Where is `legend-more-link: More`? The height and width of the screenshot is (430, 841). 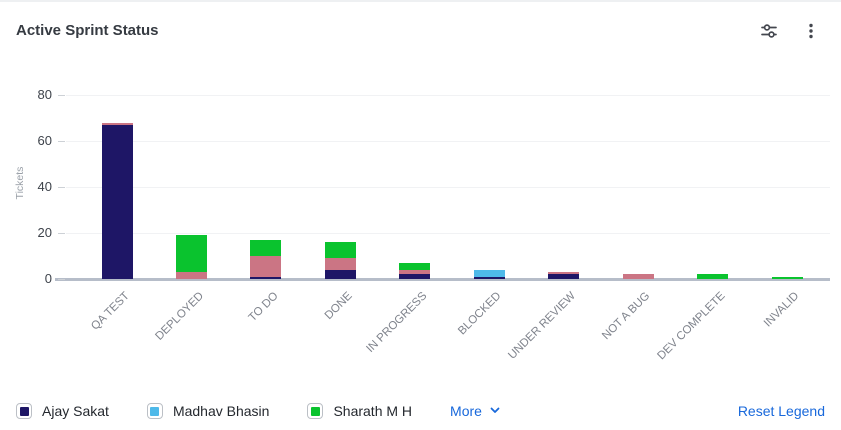 legend-more-link: More is located at coordinates (476, 411).